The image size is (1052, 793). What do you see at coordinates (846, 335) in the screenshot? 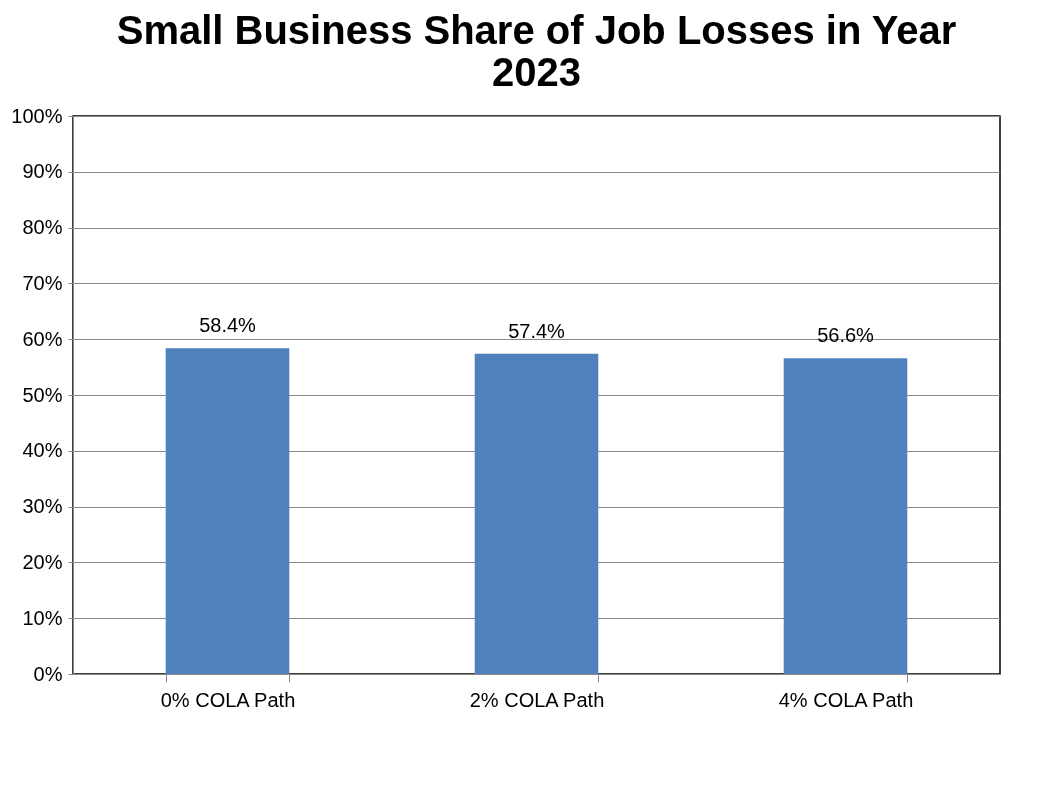
I see `data-label: 56.6%` at bounding box center [846, 335].